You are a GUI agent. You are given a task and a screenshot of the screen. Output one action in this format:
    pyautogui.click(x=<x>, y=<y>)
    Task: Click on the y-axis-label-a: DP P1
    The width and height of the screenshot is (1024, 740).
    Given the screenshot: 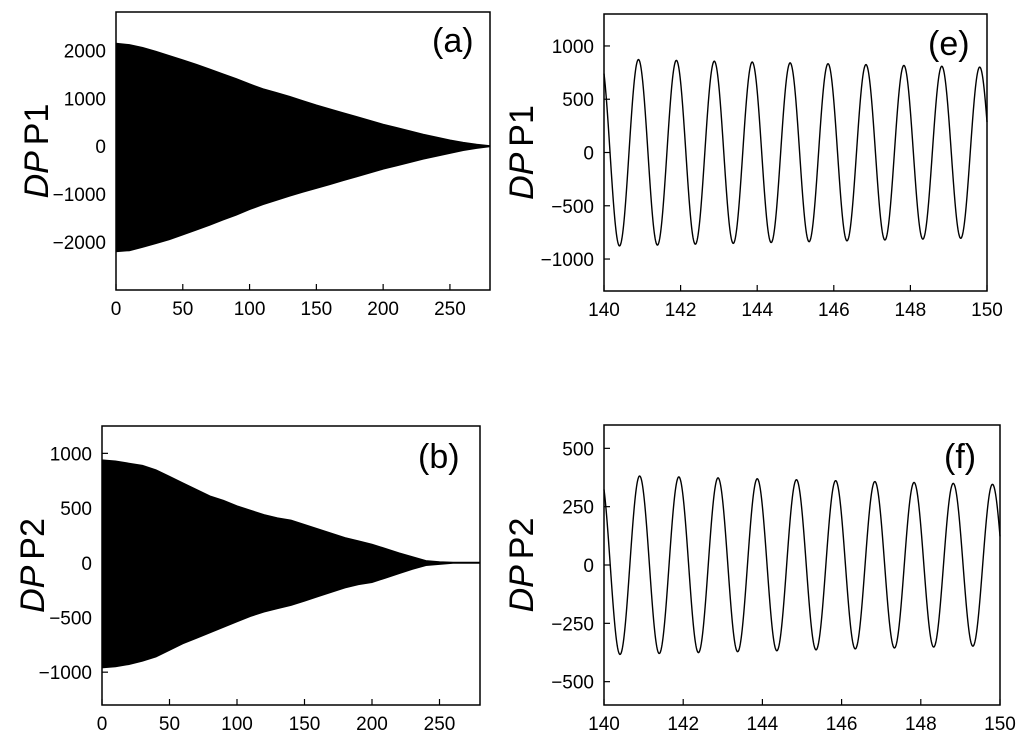 What is the action you would take?
    pyautogui.click(x=37, y=151)
    